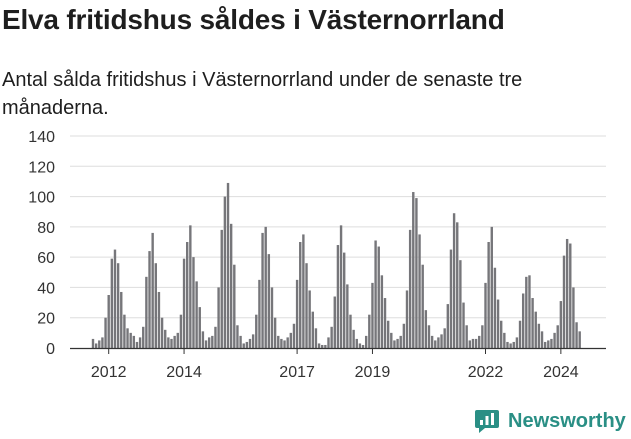 The height and width of the screenshot is (439, 631). I want to click on x-tick-label: 2019, so click(373, 372).